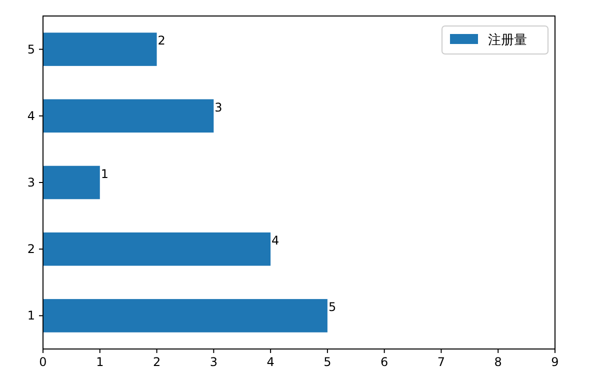 Image resolution: width=589 pixels, height=381 pixels. I want to click on x-tick-label: 4, so click(270, 362).